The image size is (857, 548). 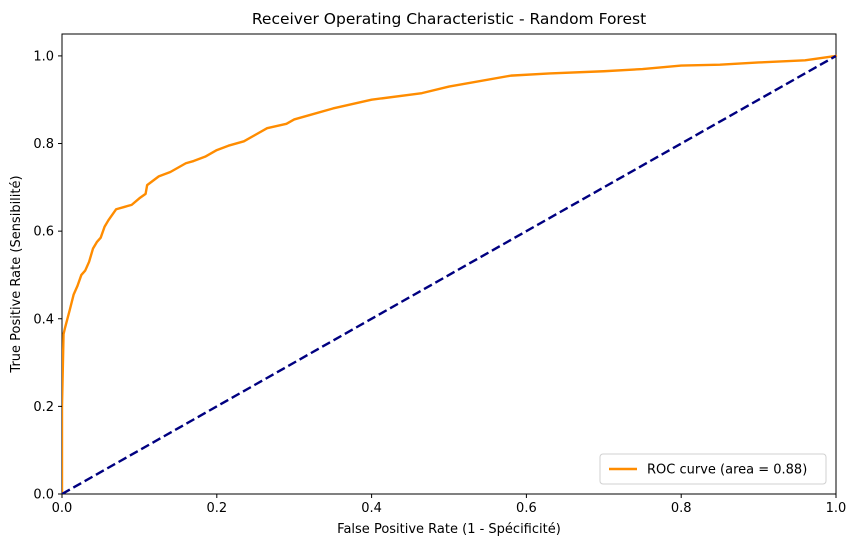 I want to click on x-tick-label: 0.2, so click(x=216, y=508).